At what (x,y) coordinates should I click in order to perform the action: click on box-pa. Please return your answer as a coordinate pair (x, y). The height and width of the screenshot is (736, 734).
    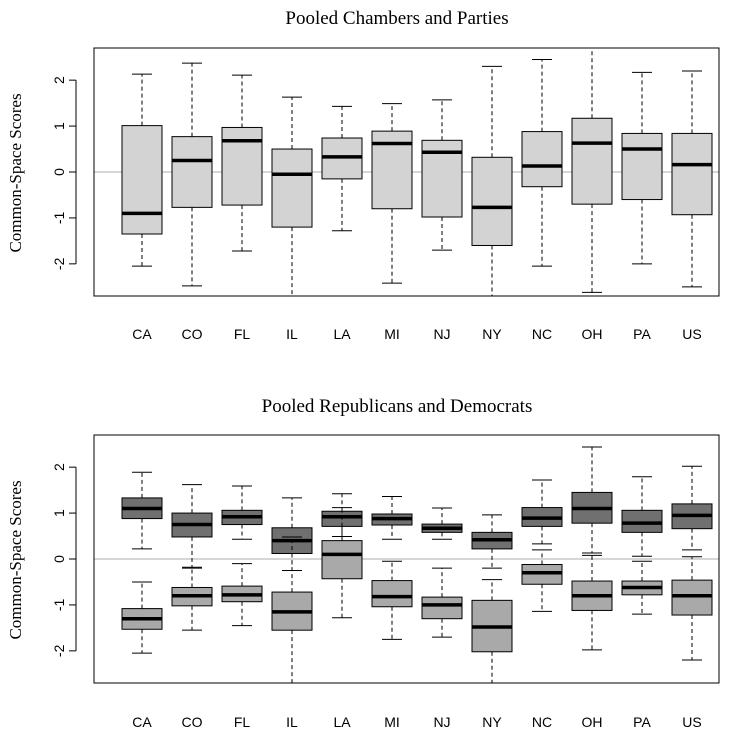
    Looking at the image, I should click on (642, 168).